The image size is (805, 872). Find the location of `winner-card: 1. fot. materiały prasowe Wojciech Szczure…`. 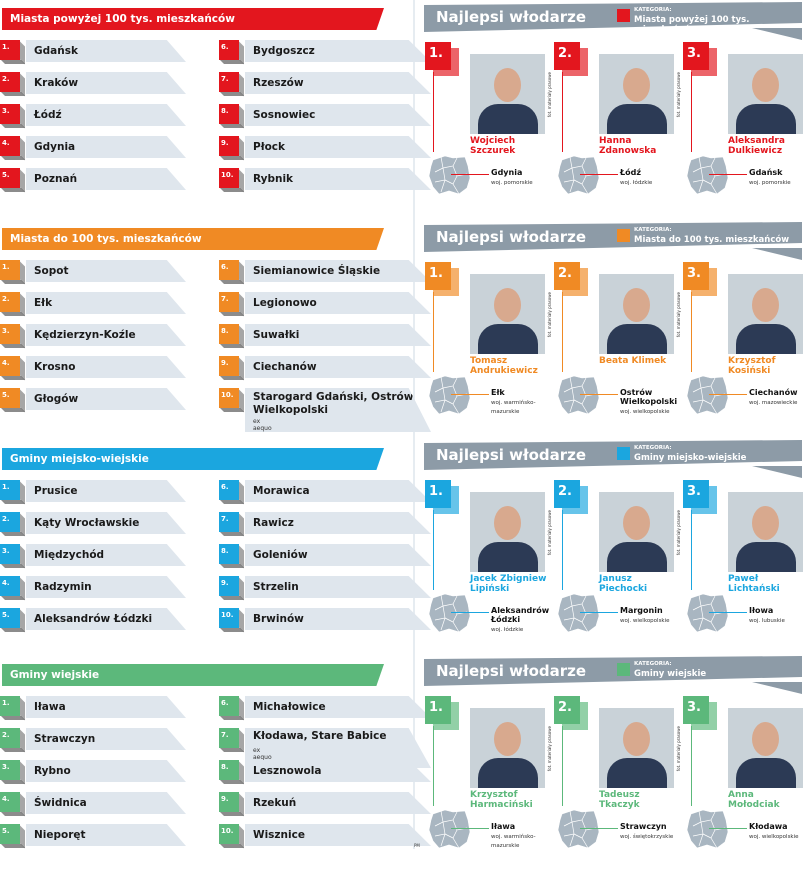

winner-card: 1. fot. materiały prasowe Wojciech Szczure… is located at coordinates (489, 129).